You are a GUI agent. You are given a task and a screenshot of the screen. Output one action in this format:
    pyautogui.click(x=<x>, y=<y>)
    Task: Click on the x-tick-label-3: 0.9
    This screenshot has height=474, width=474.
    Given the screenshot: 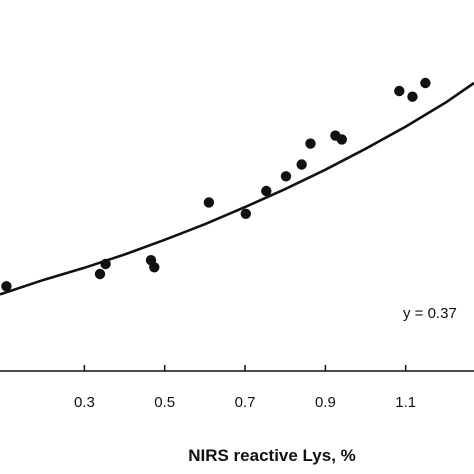 What is the action you would take?
    pyautogui.click(x=325, y=402)
    